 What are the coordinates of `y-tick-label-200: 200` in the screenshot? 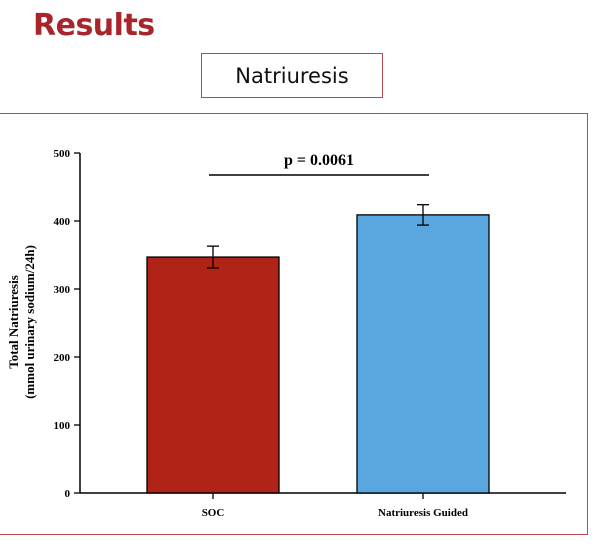 It's located at (62, 358).